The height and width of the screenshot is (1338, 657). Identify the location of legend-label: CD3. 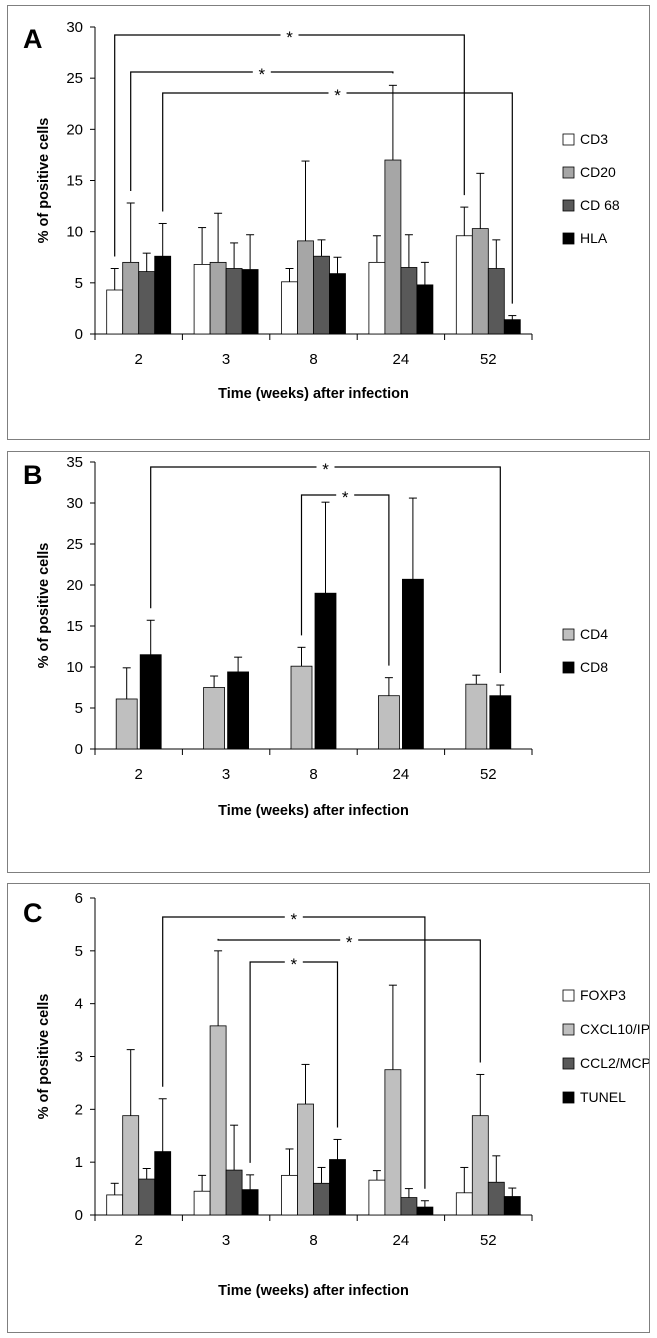
(594, 139).